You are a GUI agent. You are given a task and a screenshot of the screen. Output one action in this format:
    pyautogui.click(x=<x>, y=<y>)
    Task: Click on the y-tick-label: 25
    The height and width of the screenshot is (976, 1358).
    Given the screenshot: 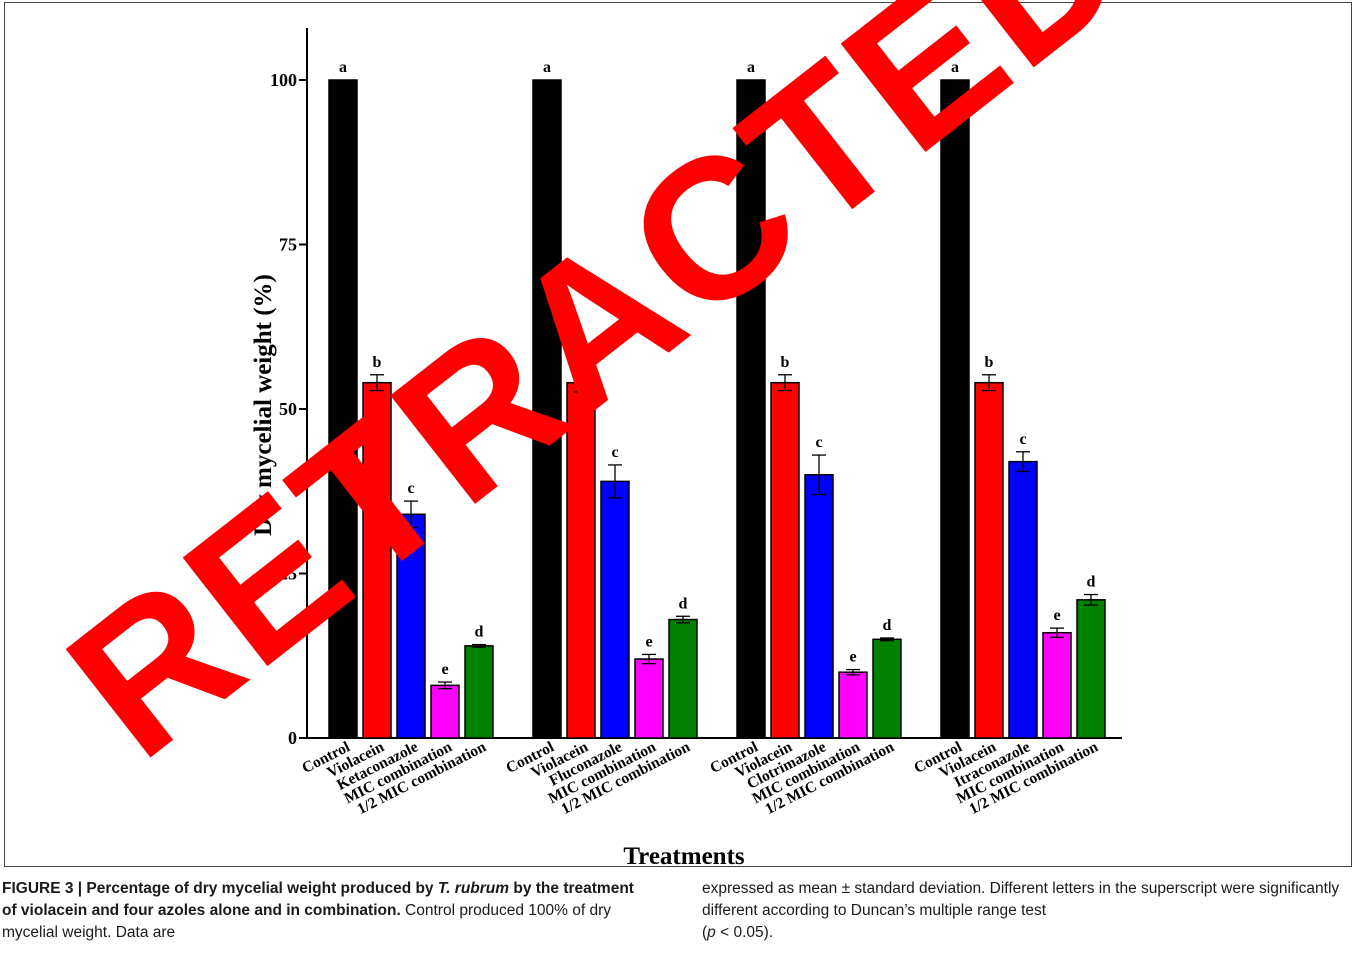 What is the action you would take?
    pyautogui.click(x=288, y=574)
    